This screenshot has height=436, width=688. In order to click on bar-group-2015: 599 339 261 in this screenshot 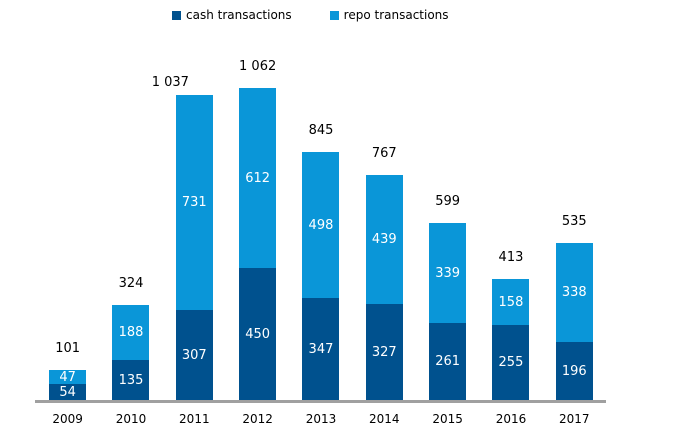, I will do `click(447, 297)`.